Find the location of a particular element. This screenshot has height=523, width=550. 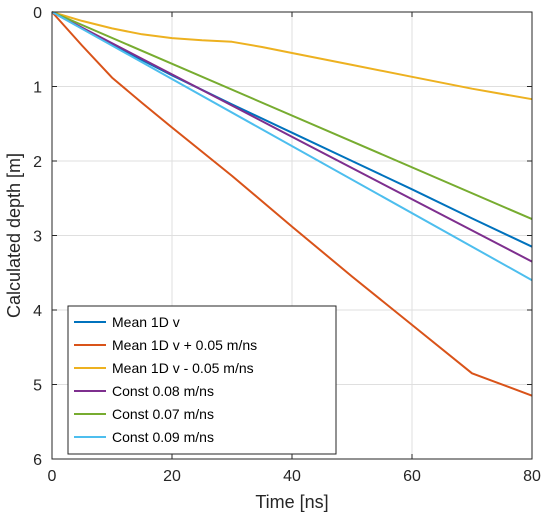

legend-label: Const 0.09 m/ns is located at coordinates (163, 437).